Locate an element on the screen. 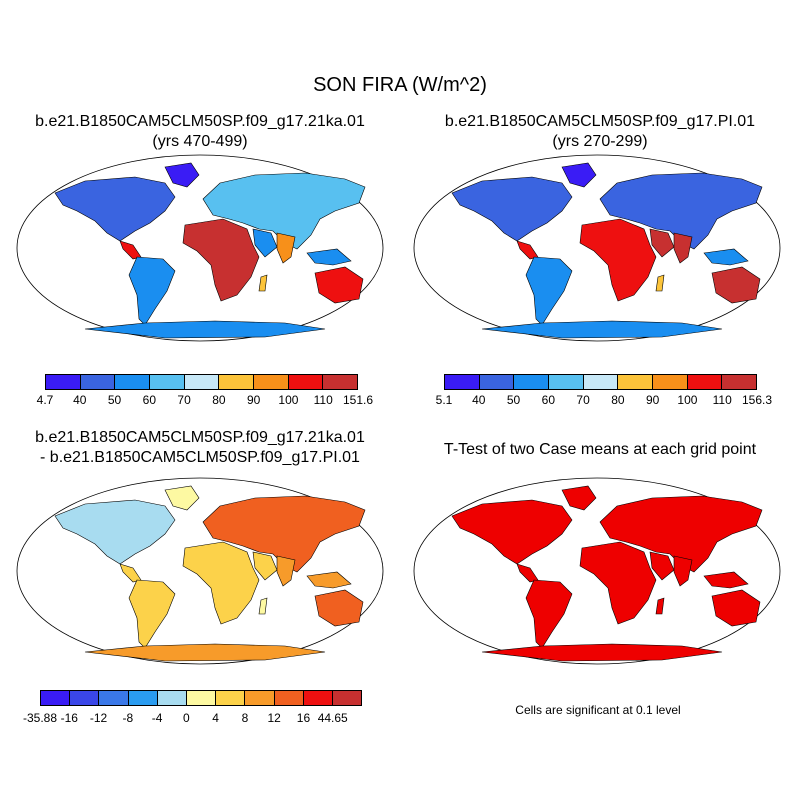  colorbar-tick-label: -16 is located at coordinates (69, 718).